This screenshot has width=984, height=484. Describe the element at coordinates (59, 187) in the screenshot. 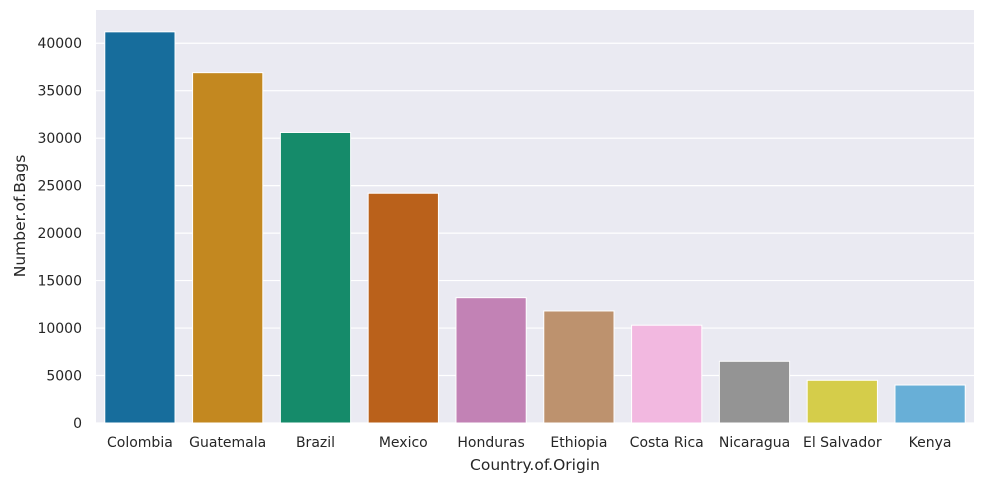

I see `y-tick-label: 25000` at that location.